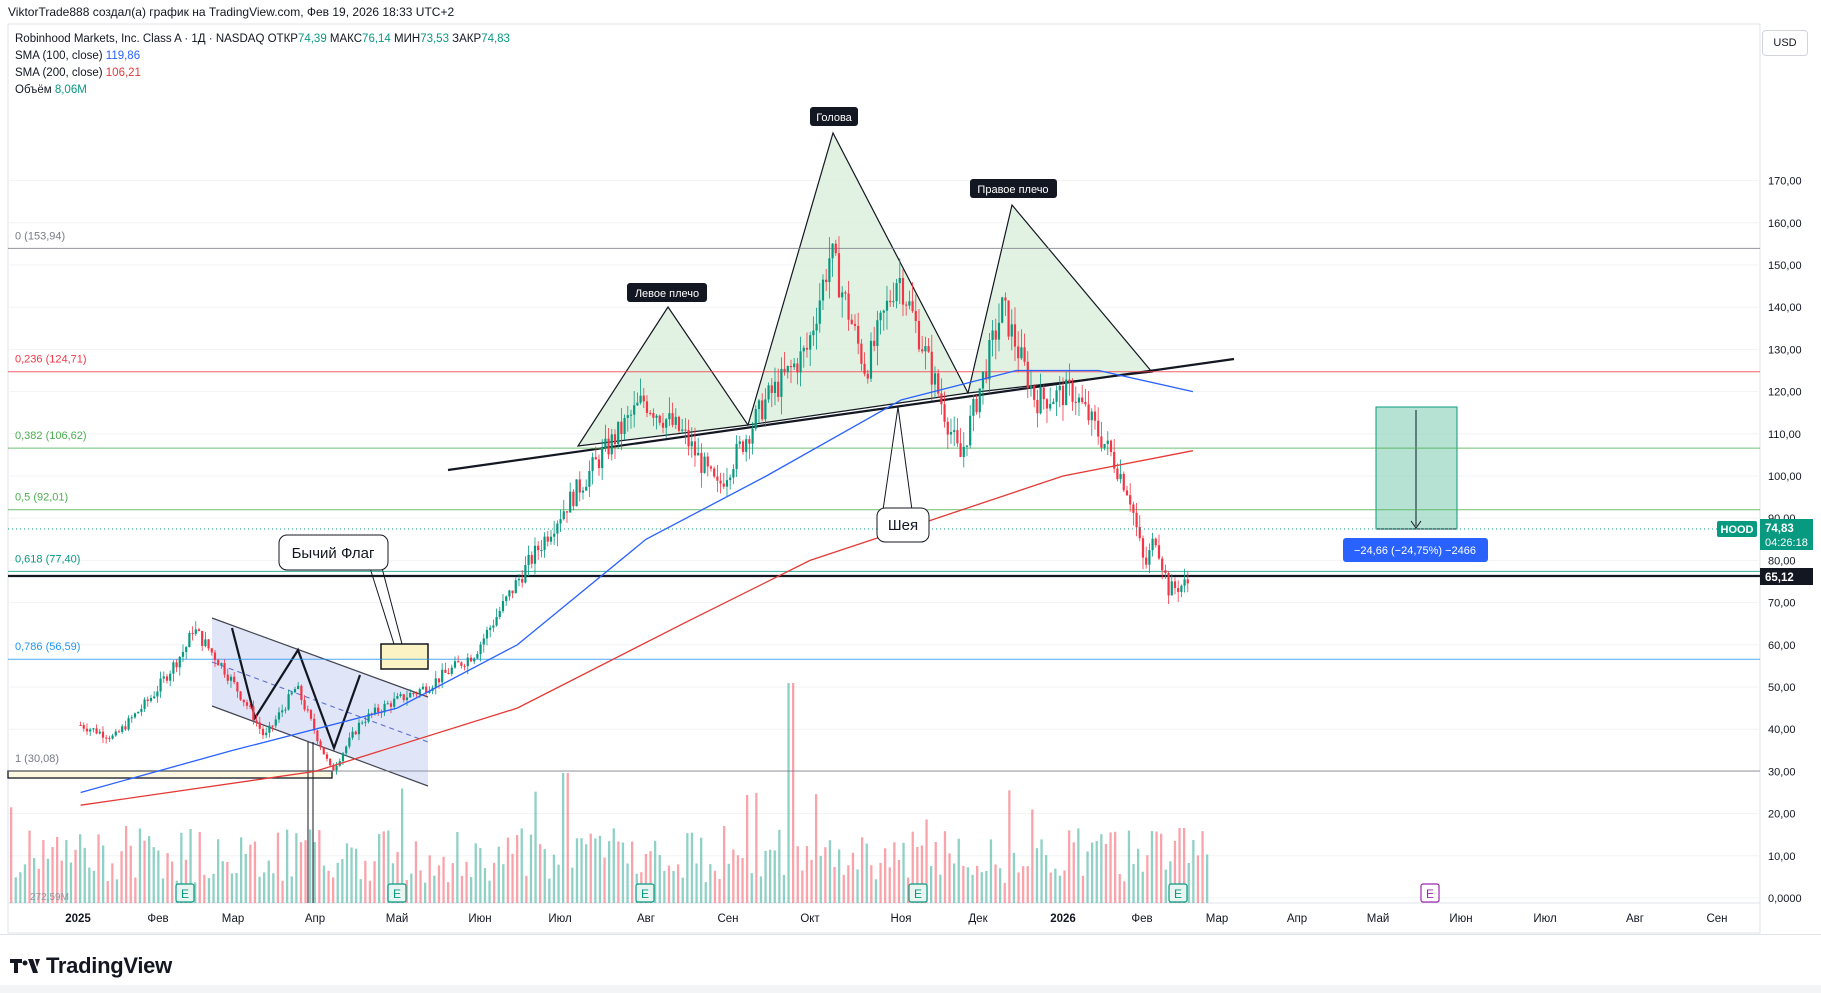 This screenshot has width=1821, height=993. Describe the element at coordinates (1782, 561) in the screenshot. I see `price-tick-label: 80,00` at that location.